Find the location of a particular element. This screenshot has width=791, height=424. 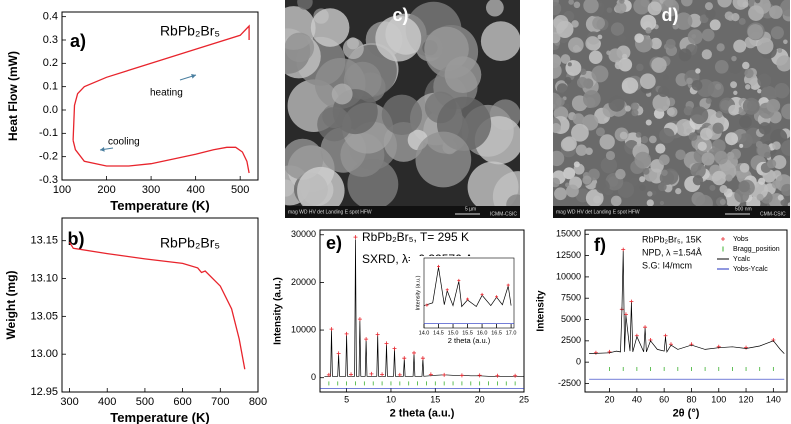

panel-label: c) is located at coordinates (401, 15).